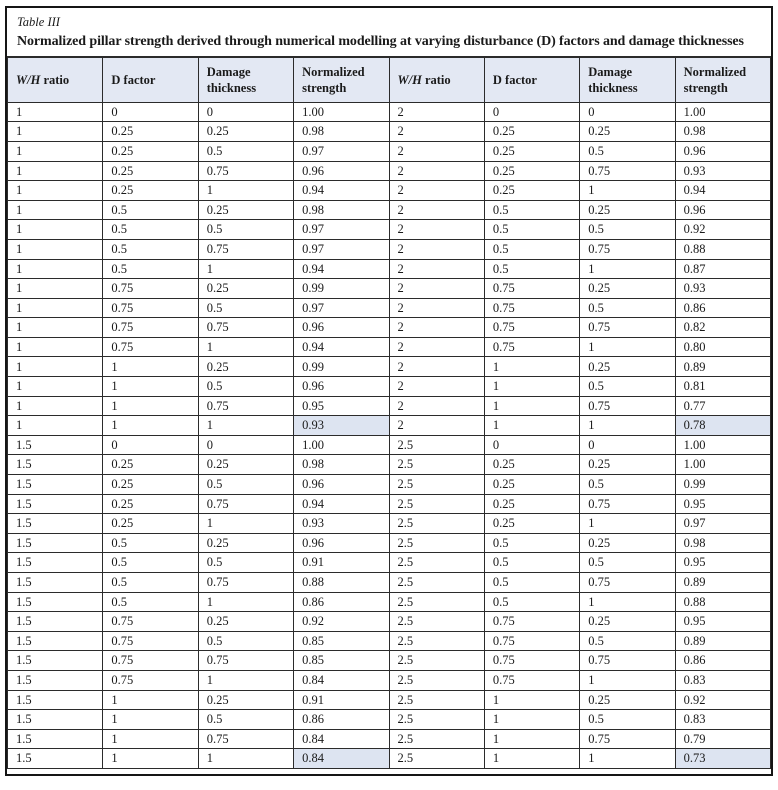  What do you see at coordinates (389, 660) in the screenshot?
I see `table-row: 1.5 0.75 0.75 0.85 2.5 0.75 0.75 0.86` at bounding box center [389, 660].